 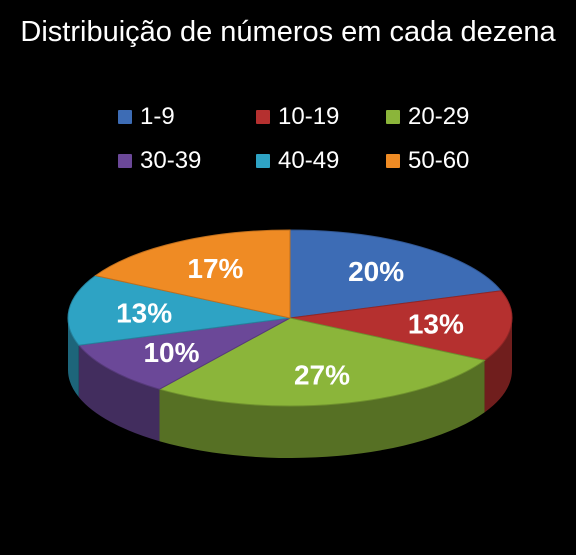 I want to click on data-label-50-60: 17%, so click(x=215, y=268).